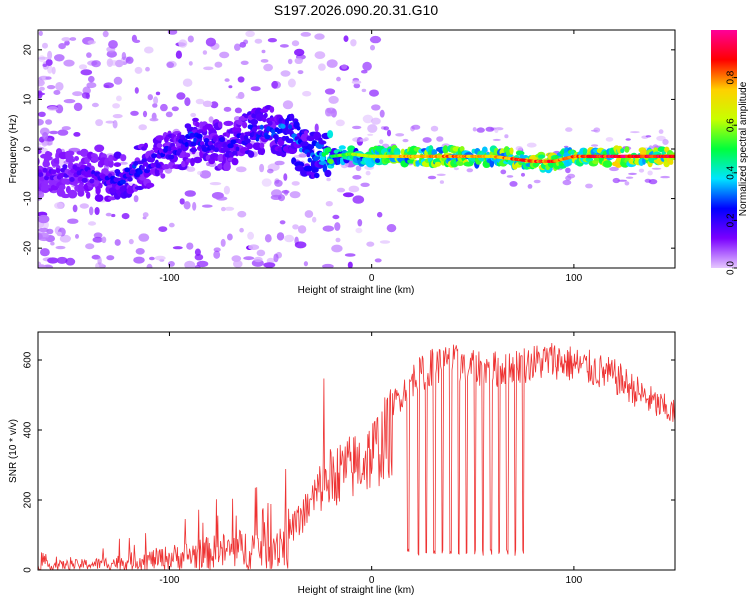 This screenshot has height=600, width=750. What do you see at coordinates (13, 149) in the screenshot?
I see `spectrogram-ylabel: Frequency (Hz)` at bounding box center [13, 149].